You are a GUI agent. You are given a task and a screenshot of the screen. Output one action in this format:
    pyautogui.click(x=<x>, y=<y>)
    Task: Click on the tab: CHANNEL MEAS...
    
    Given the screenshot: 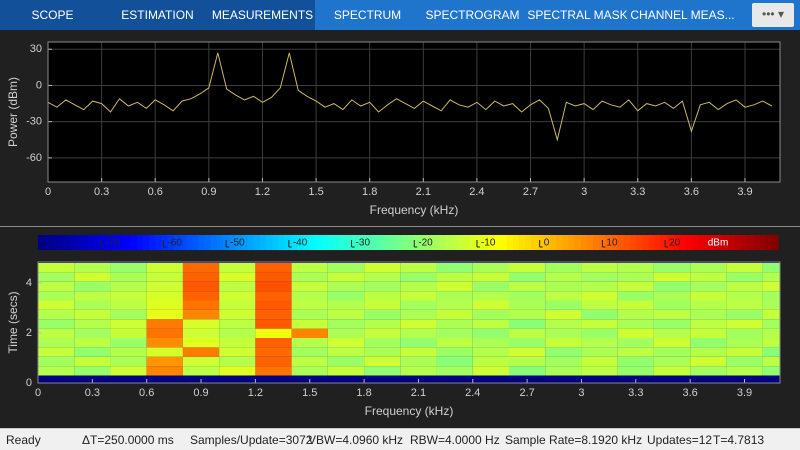 What is the action you would take?
    pyautogui.click(x=682, y=15)
    